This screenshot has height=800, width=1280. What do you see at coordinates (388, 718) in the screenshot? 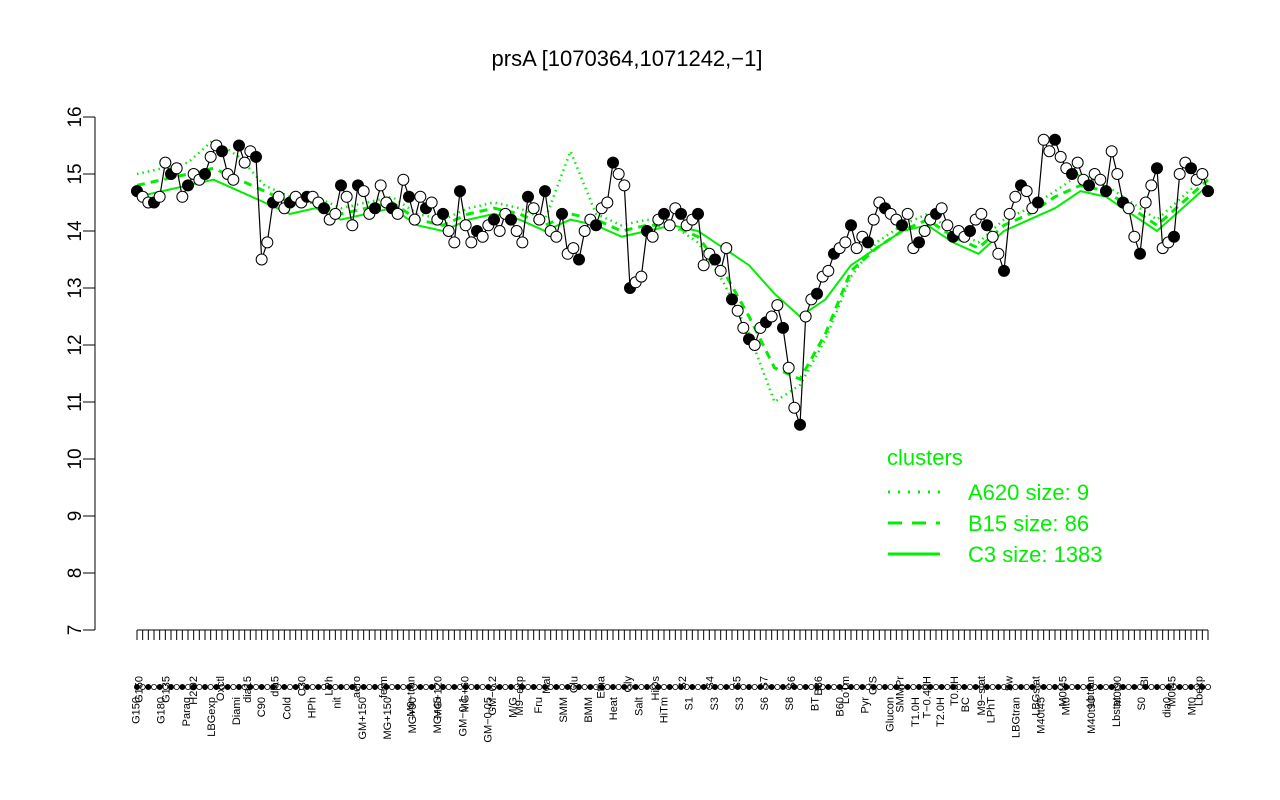
I see `x-tick-label: MG+150` at bounding box center [388, 718].